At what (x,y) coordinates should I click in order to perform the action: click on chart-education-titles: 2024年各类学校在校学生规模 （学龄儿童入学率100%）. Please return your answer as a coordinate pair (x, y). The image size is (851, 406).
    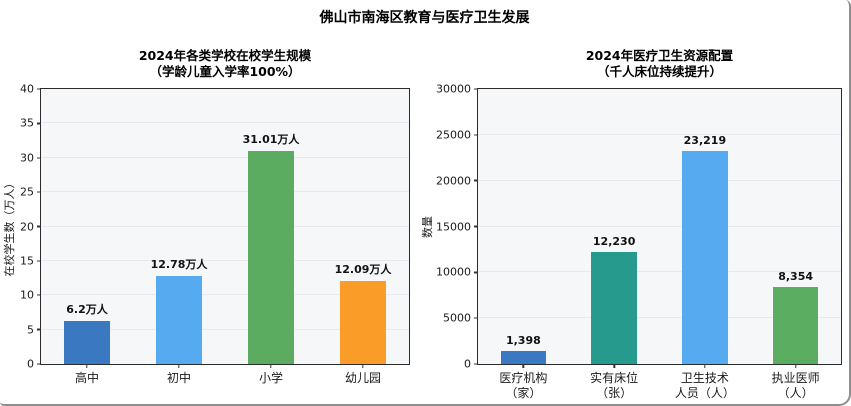
    Looking at the image, I should click on (225, 64).